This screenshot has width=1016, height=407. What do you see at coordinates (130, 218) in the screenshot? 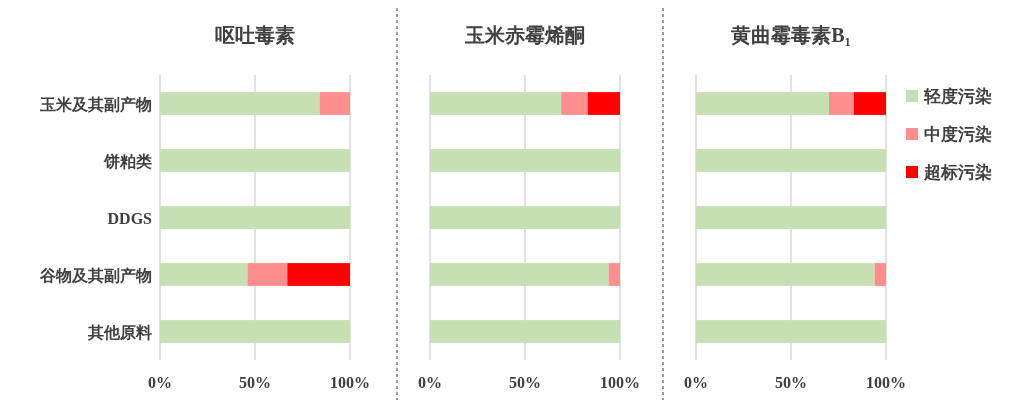
I see `y-tick-label: DDGS` at bounding box center [130, 218].